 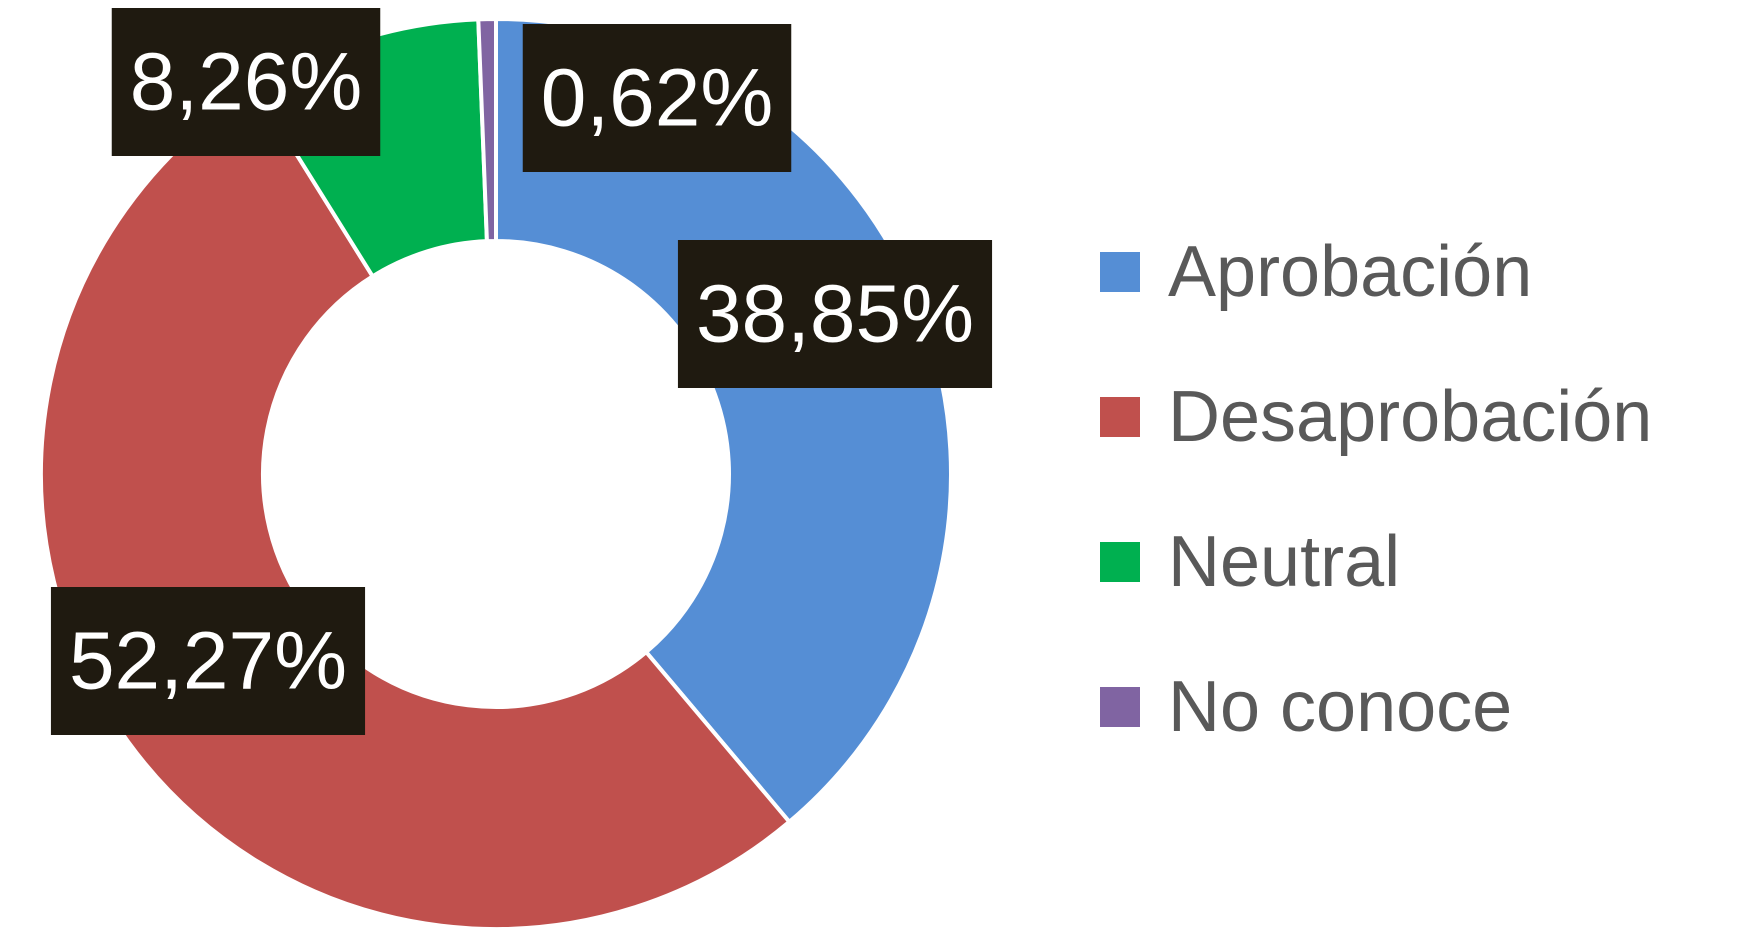 I want to click on data-label: 8,26%, so click(x=246, y=82).